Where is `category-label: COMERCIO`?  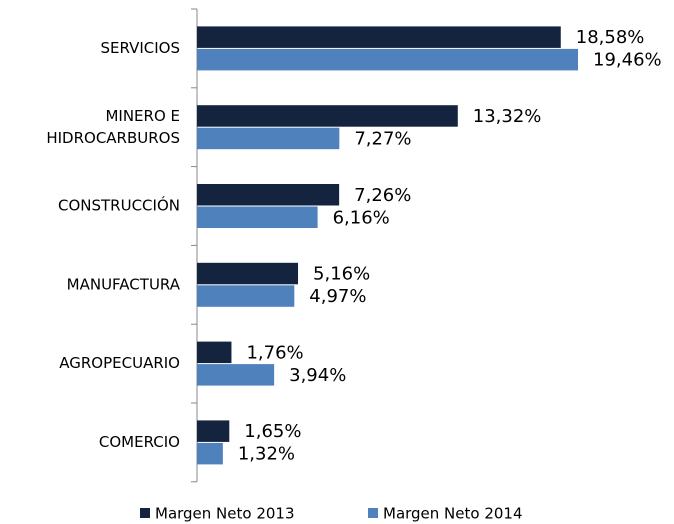
category-label: COMERCIO is located at coordinates (139, 442).